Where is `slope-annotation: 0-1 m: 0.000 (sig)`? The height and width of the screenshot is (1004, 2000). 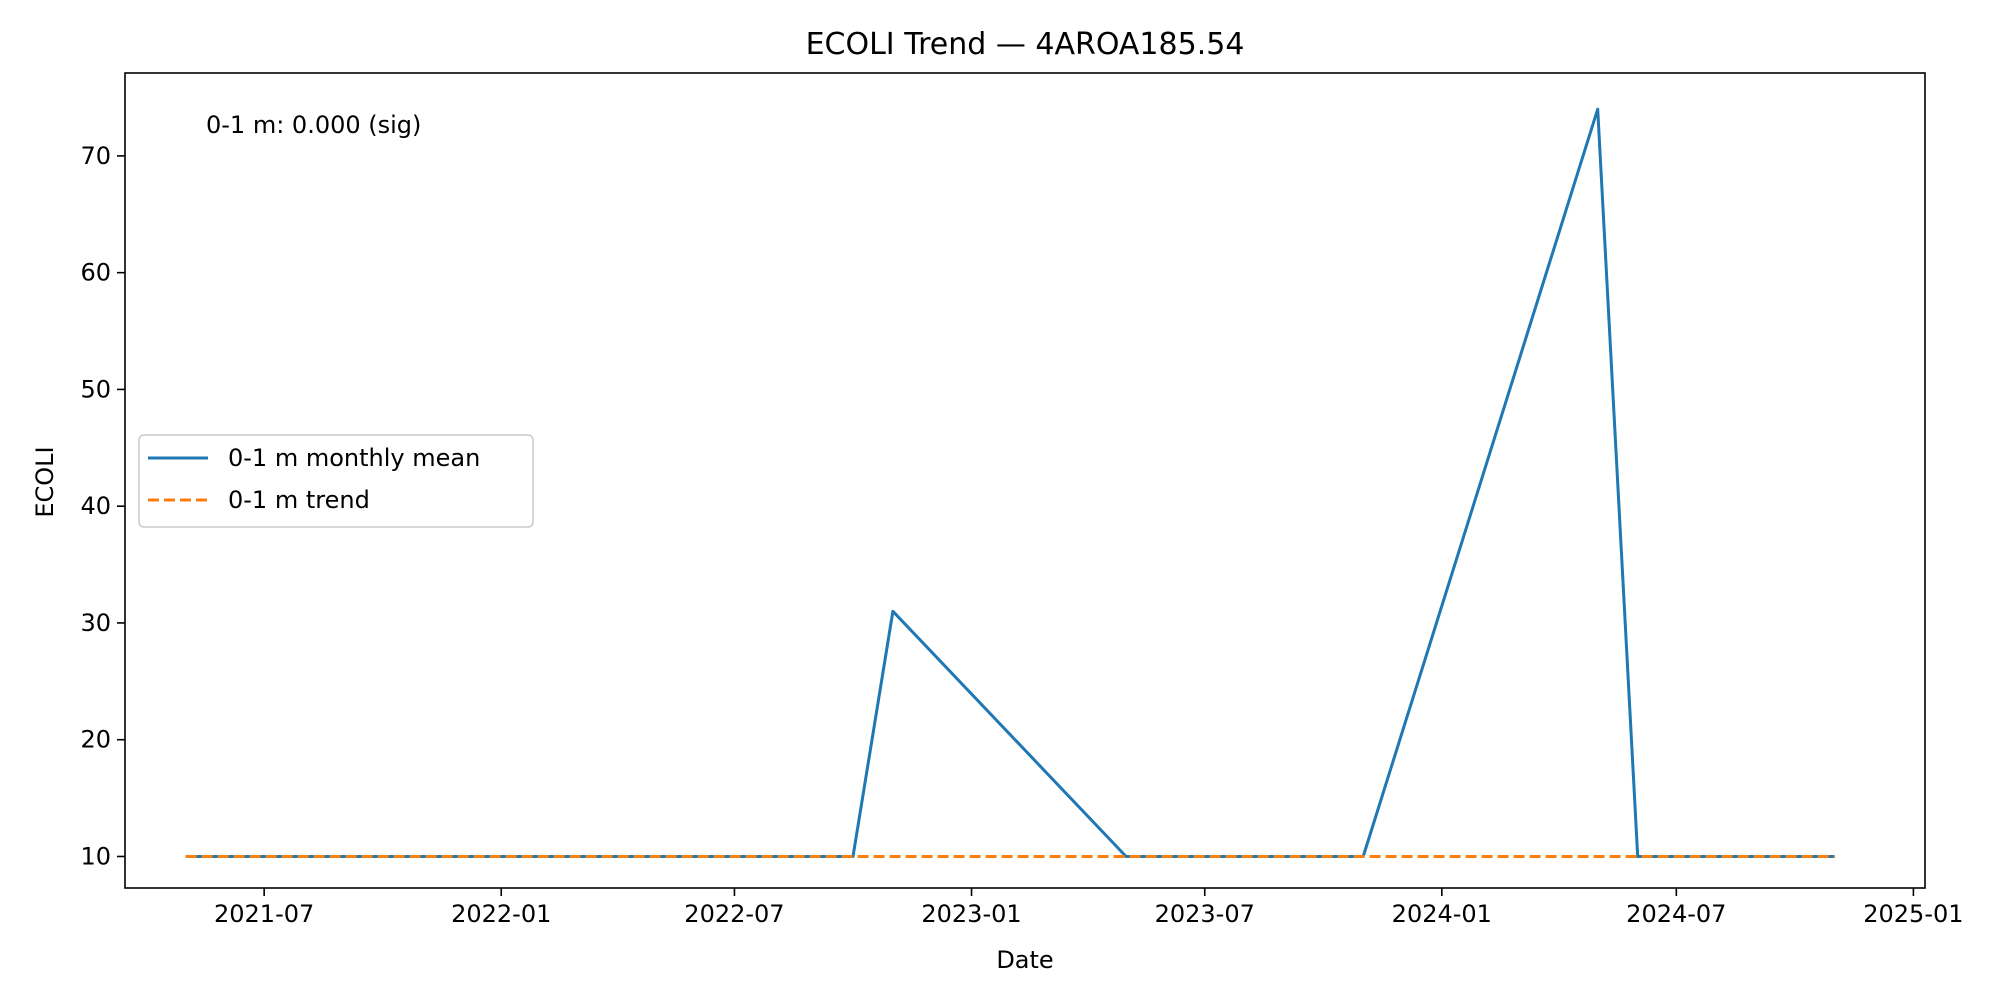 slope-annotation: 0-1 m: 0.000 (sig) is located at coordinates (313, 125).